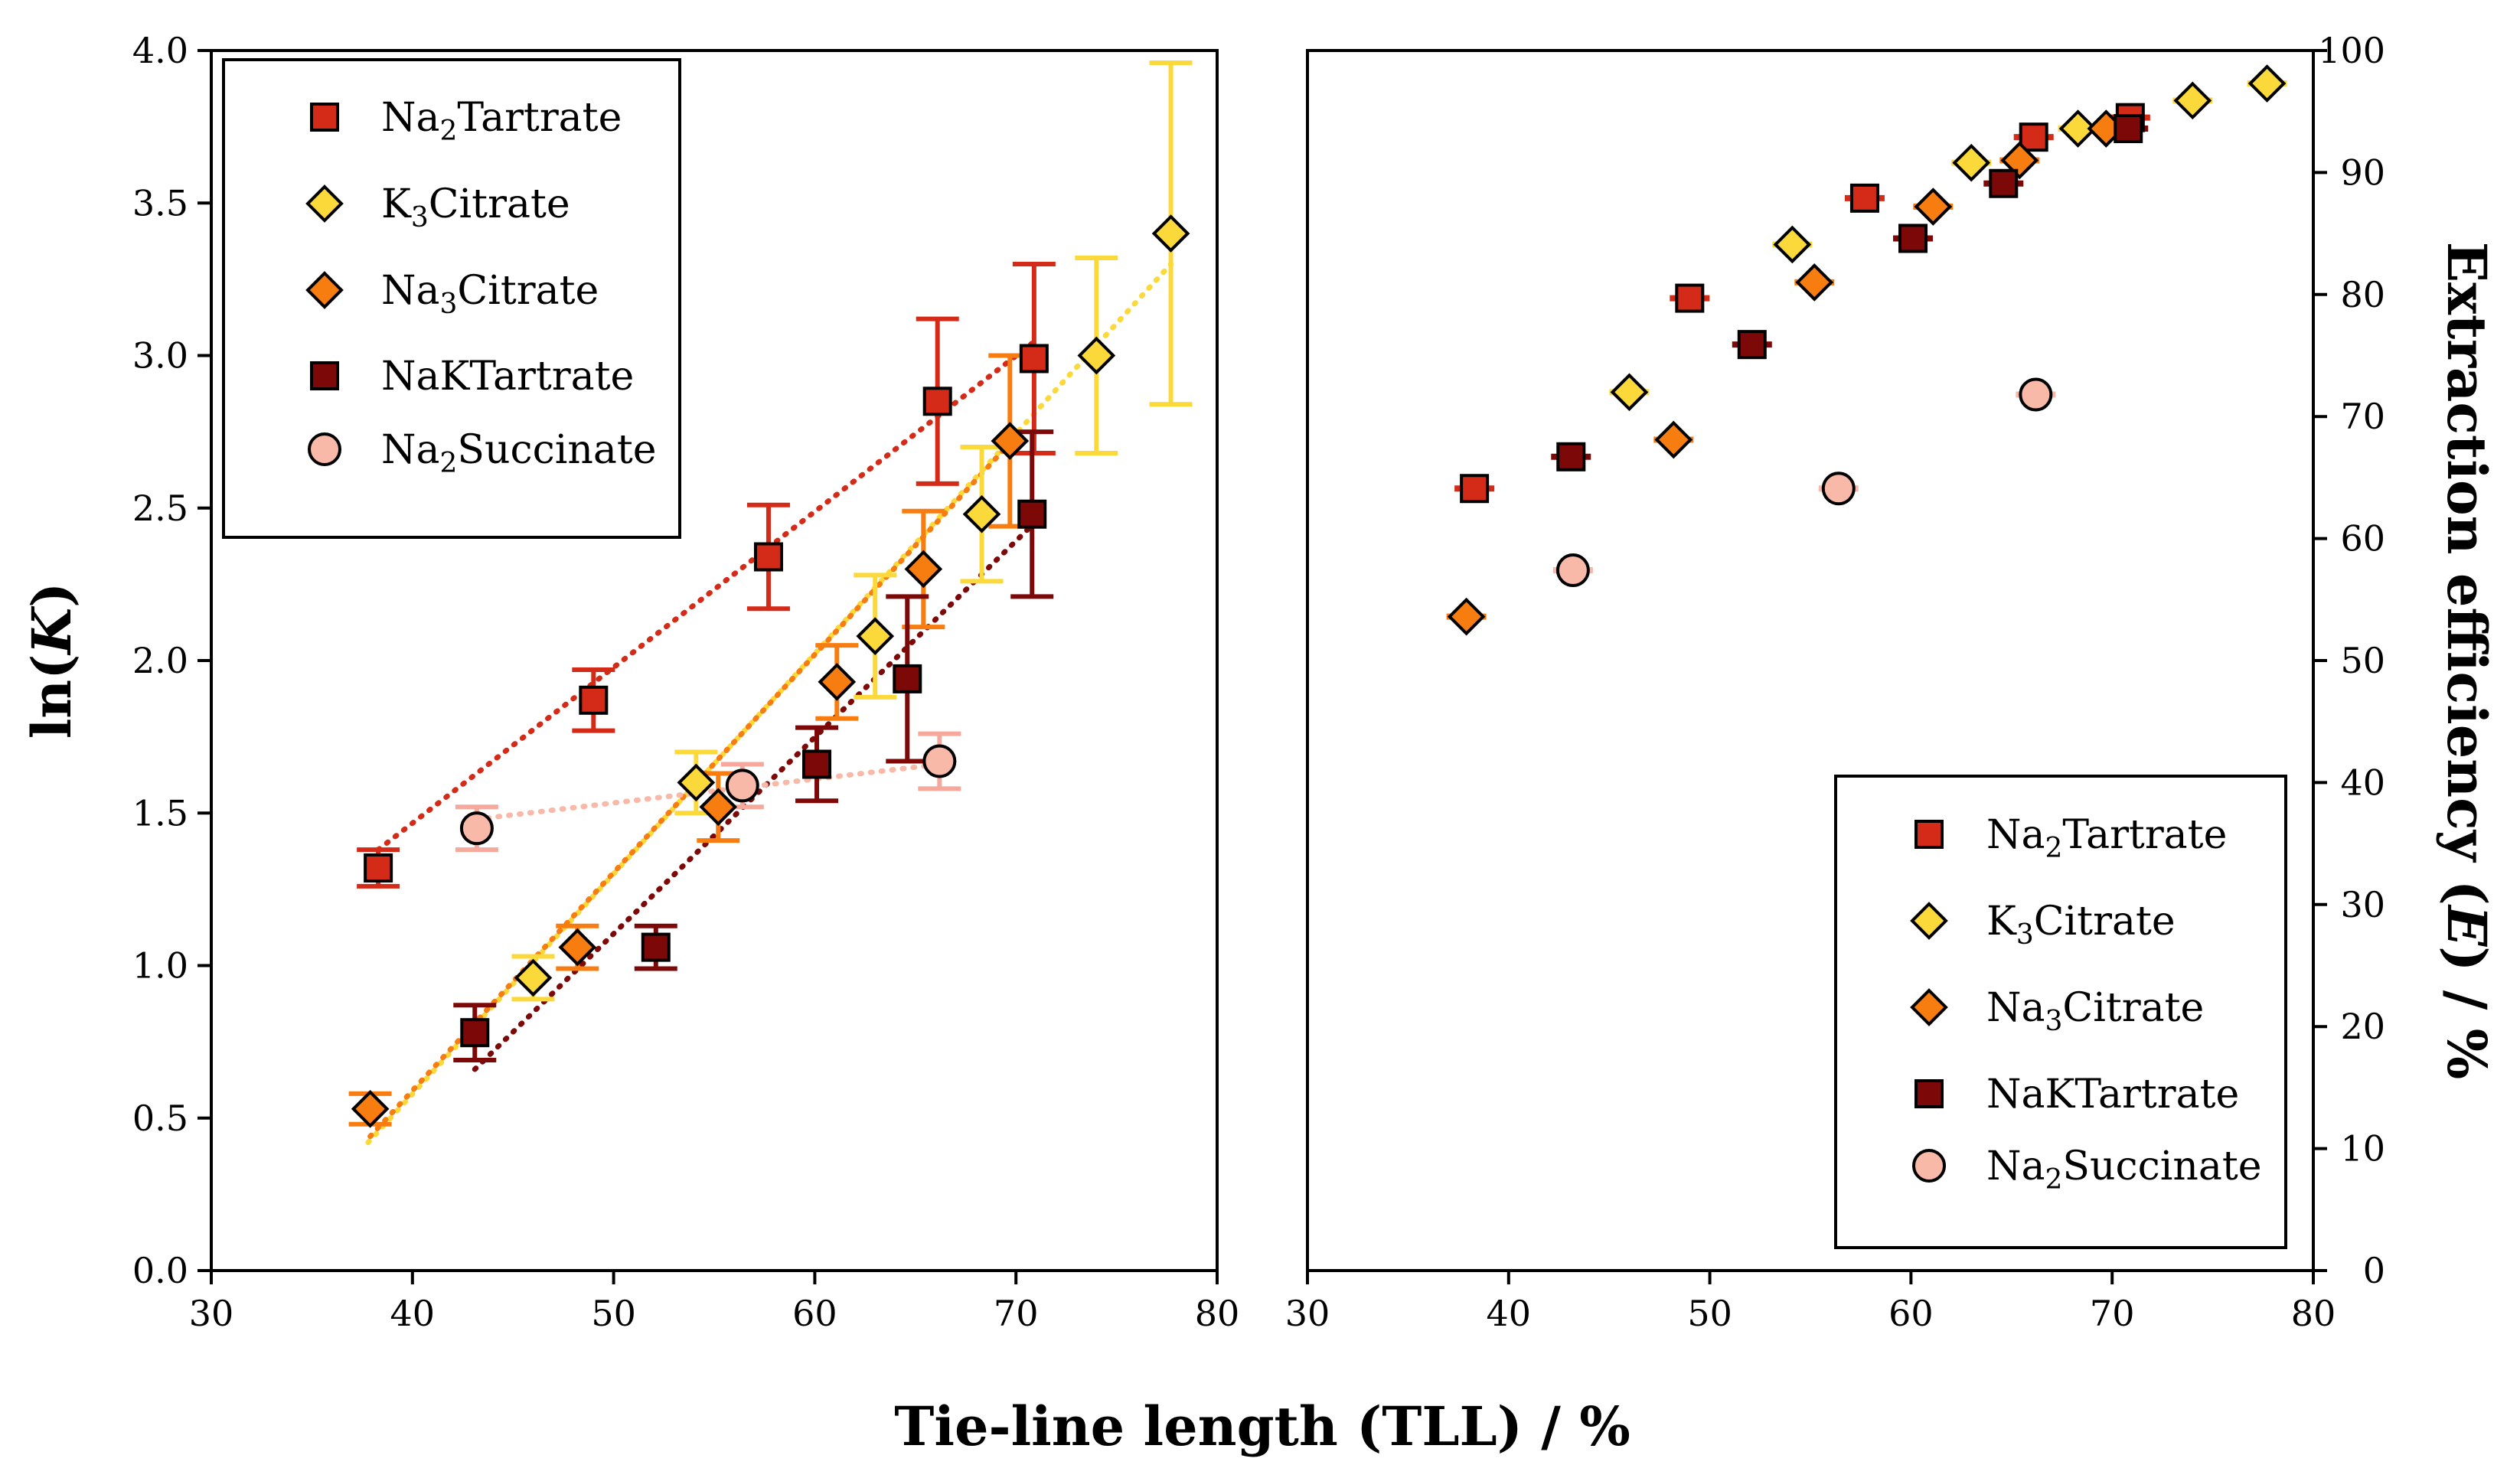  Describe the element at coordinates (1016, 1313) in the screenshot. I see `x-tick-label-left: 70` at that location.